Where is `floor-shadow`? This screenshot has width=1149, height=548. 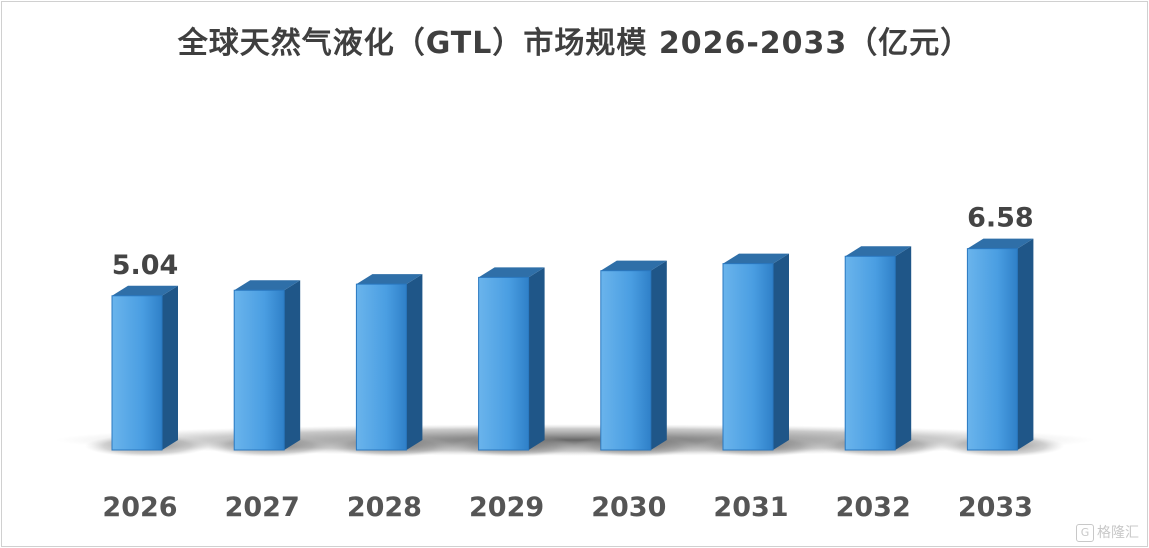 floor-shadow is located at coordinates (575, 440).